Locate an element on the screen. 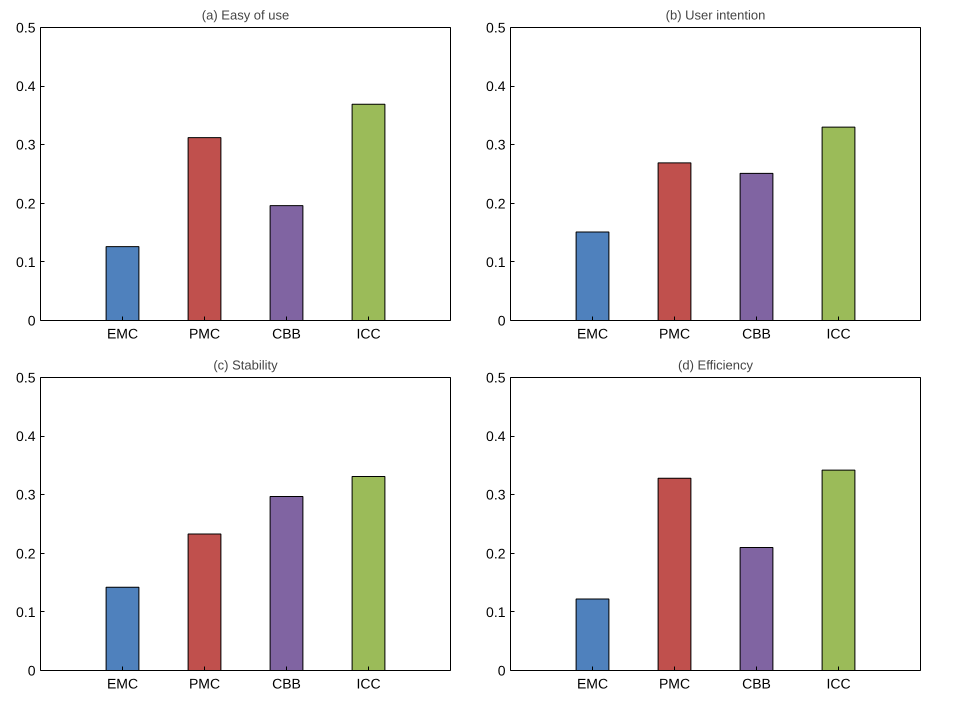 The width and height of the screenshot is (969, 717). chart-title: (d) Efficiency is located at coordinates (716, 365).